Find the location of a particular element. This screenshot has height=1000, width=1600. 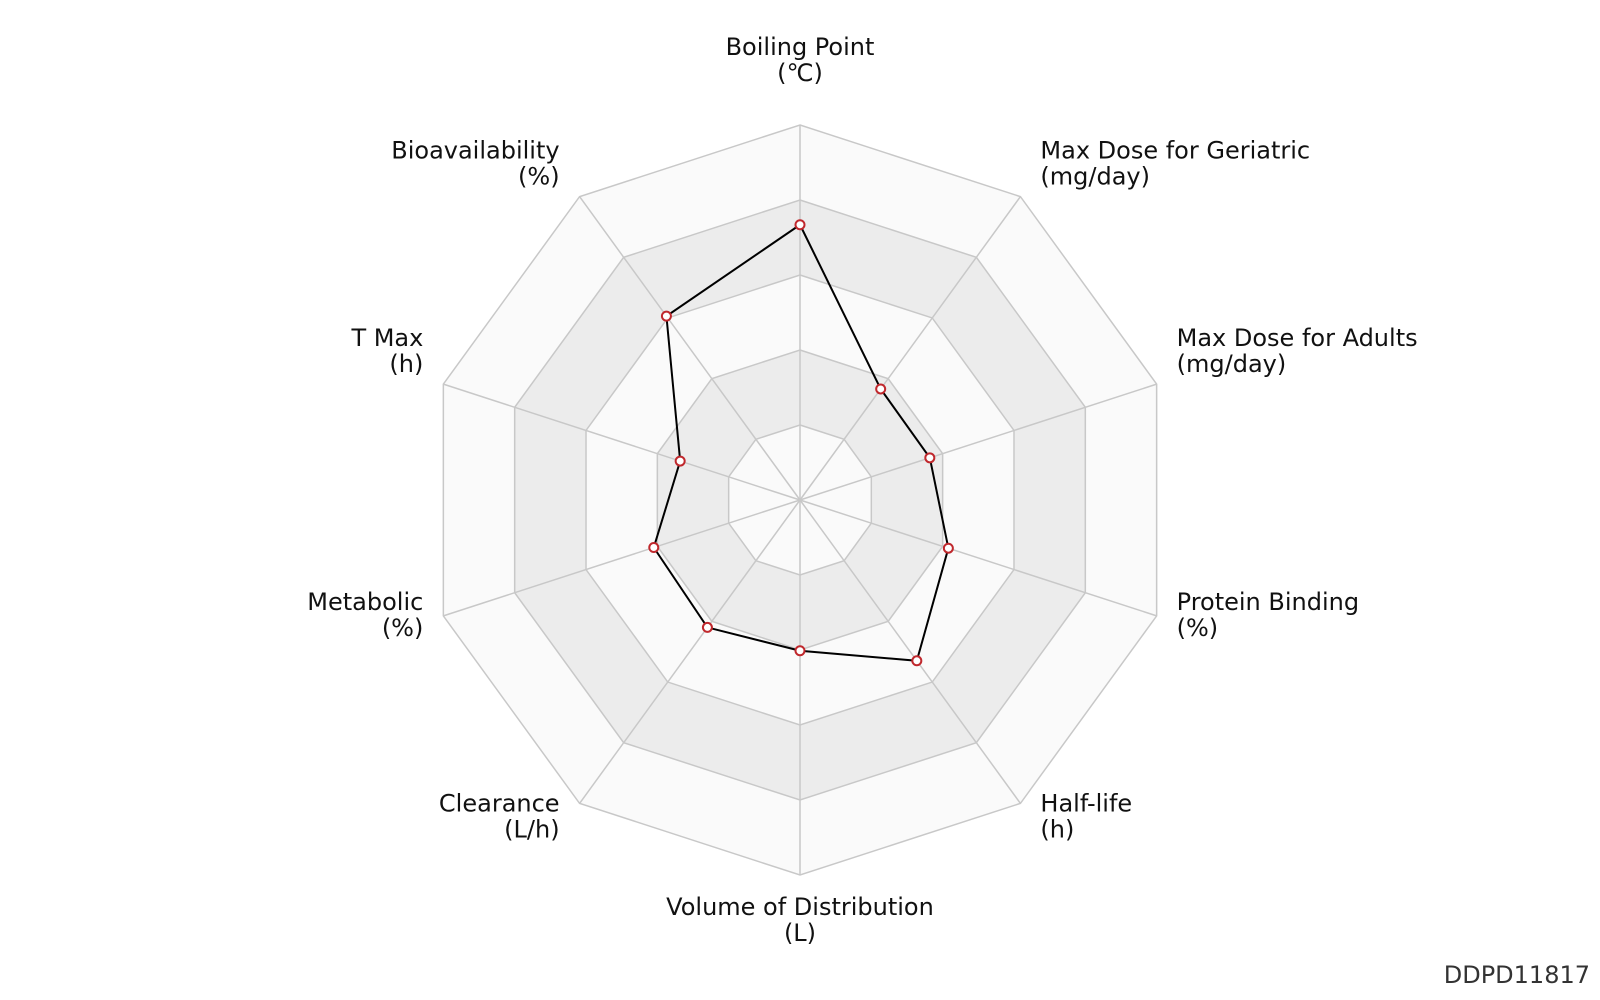

axis-label: Volume of Distribution is located at coordinates (800, 907).